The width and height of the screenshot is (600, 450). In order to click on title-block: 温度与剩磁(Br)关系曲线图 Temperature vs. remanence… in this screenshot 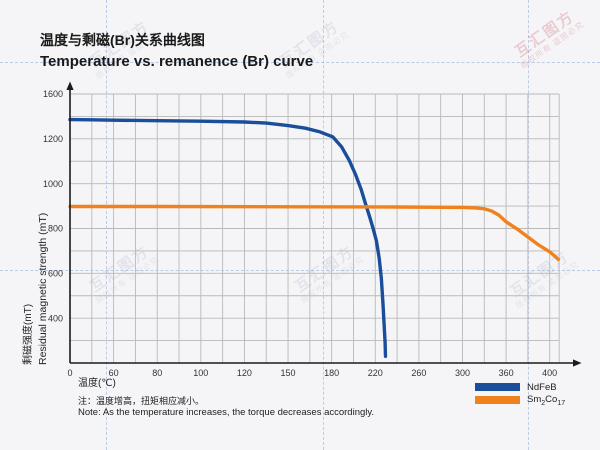, I will do `click(176, 50)`.